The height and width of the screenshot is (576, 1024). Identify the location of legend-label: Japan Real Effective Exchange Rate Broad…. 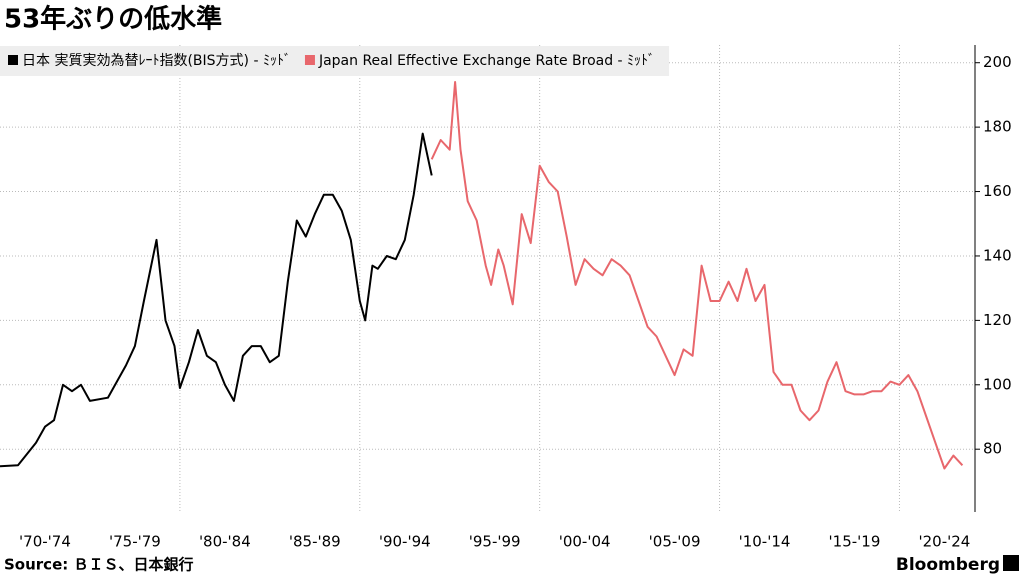
(486, 61).